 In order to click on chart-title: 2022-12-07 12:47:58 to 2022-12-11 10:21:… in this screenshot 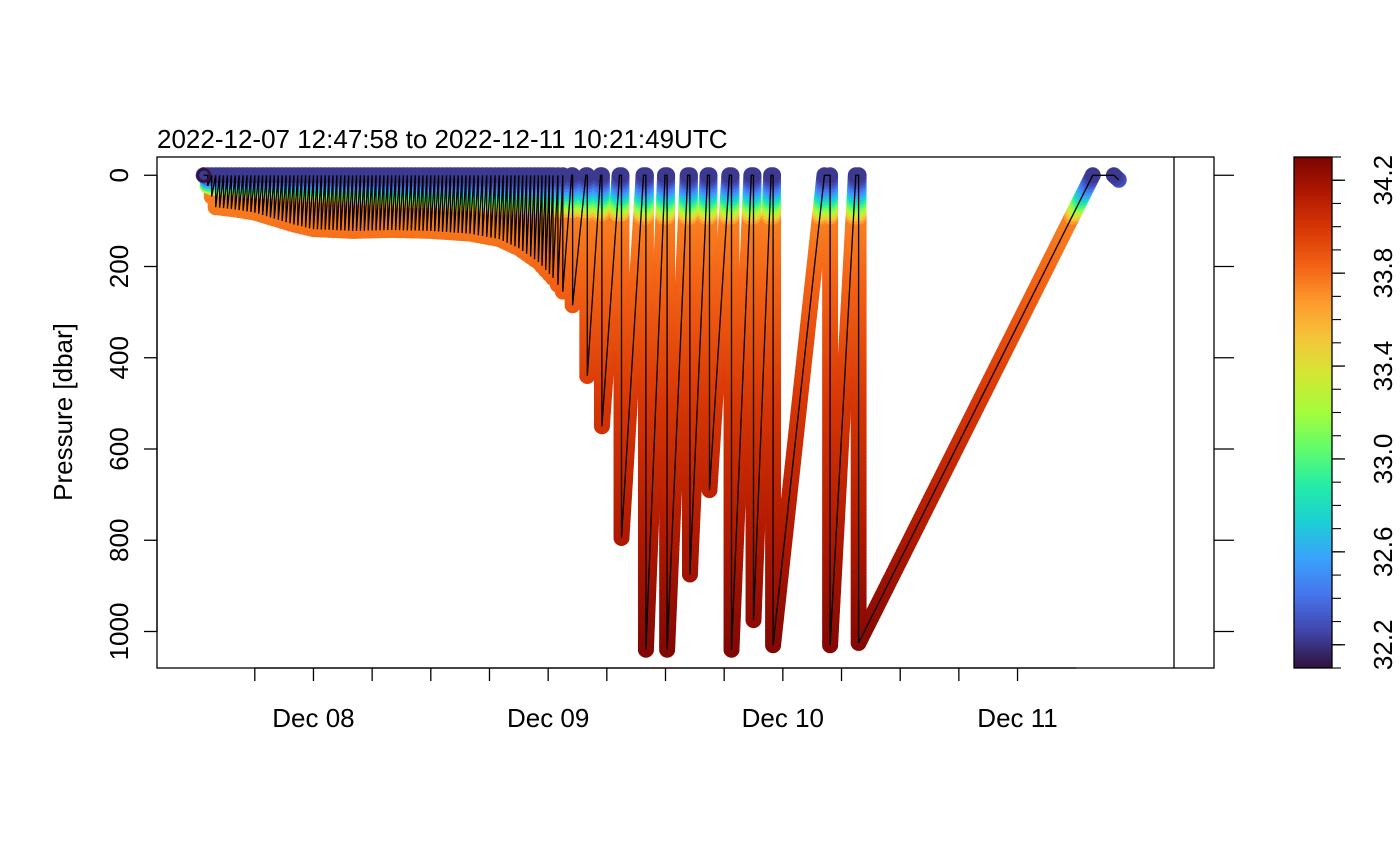, I will do `click(442, 139)`.